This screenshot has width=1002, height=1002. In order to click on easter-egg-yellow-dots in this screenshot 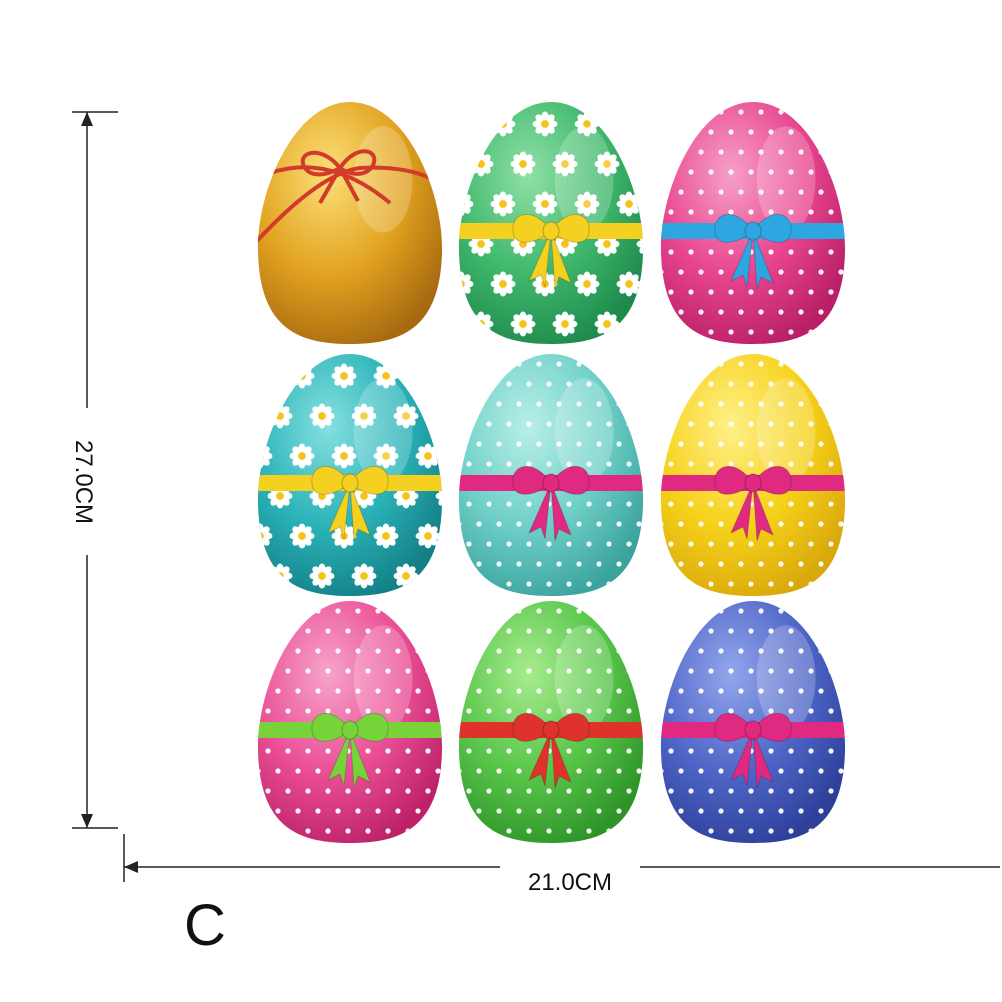, I will do `click(753, 475)`.